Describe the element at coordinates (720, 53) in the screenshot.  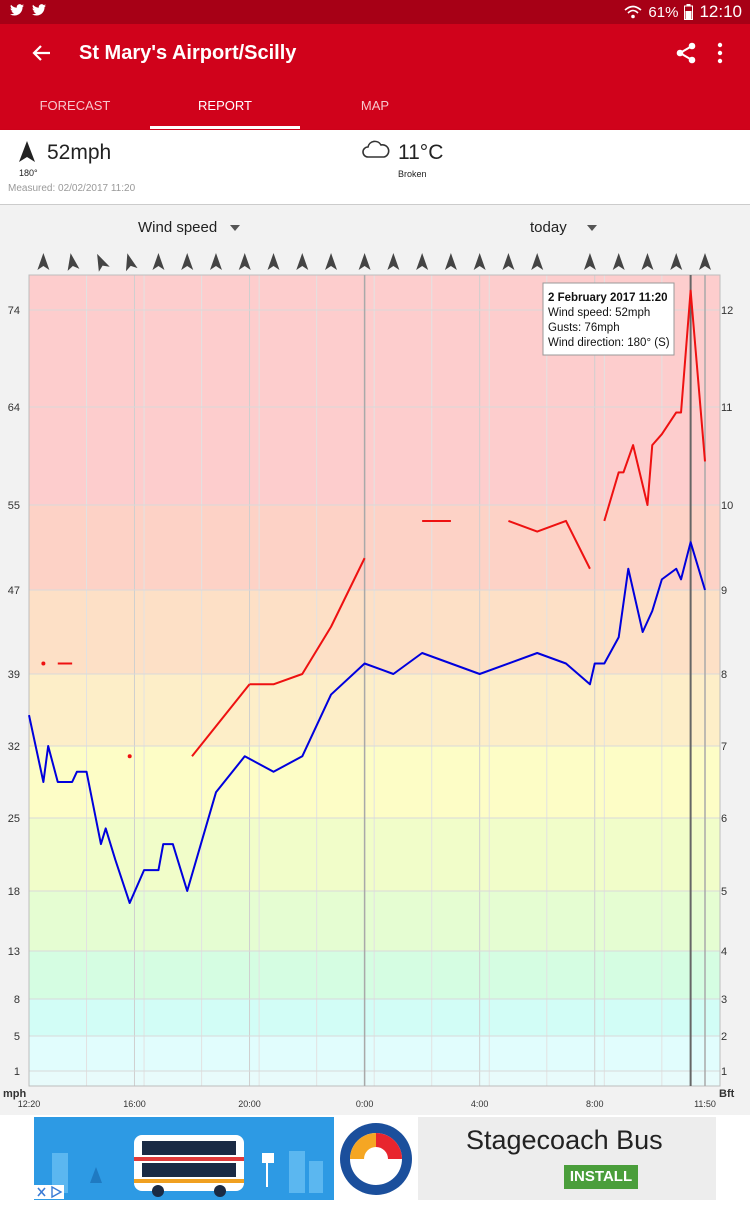
I see `more-options-icon` at that location.